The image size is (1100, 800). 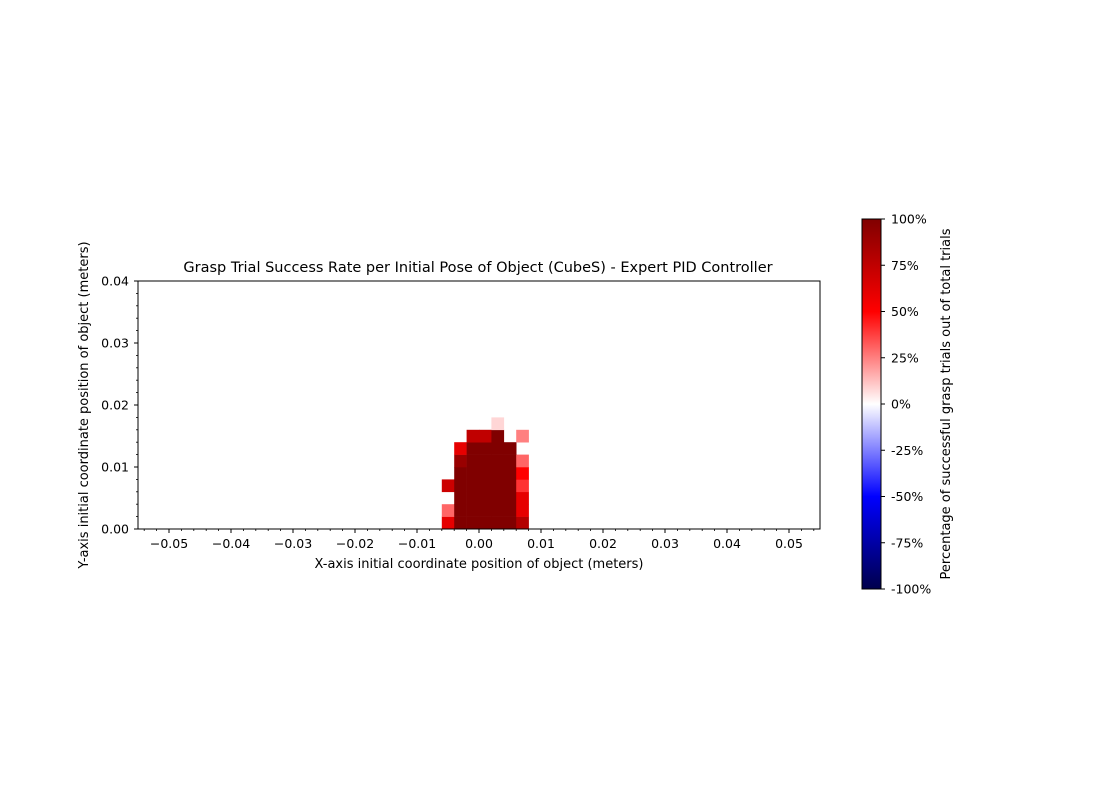 What do you see at coordinates (115, 405) in the screenshot?
I see `y-tick-label: 0.02` at bounding box center [115, 405].